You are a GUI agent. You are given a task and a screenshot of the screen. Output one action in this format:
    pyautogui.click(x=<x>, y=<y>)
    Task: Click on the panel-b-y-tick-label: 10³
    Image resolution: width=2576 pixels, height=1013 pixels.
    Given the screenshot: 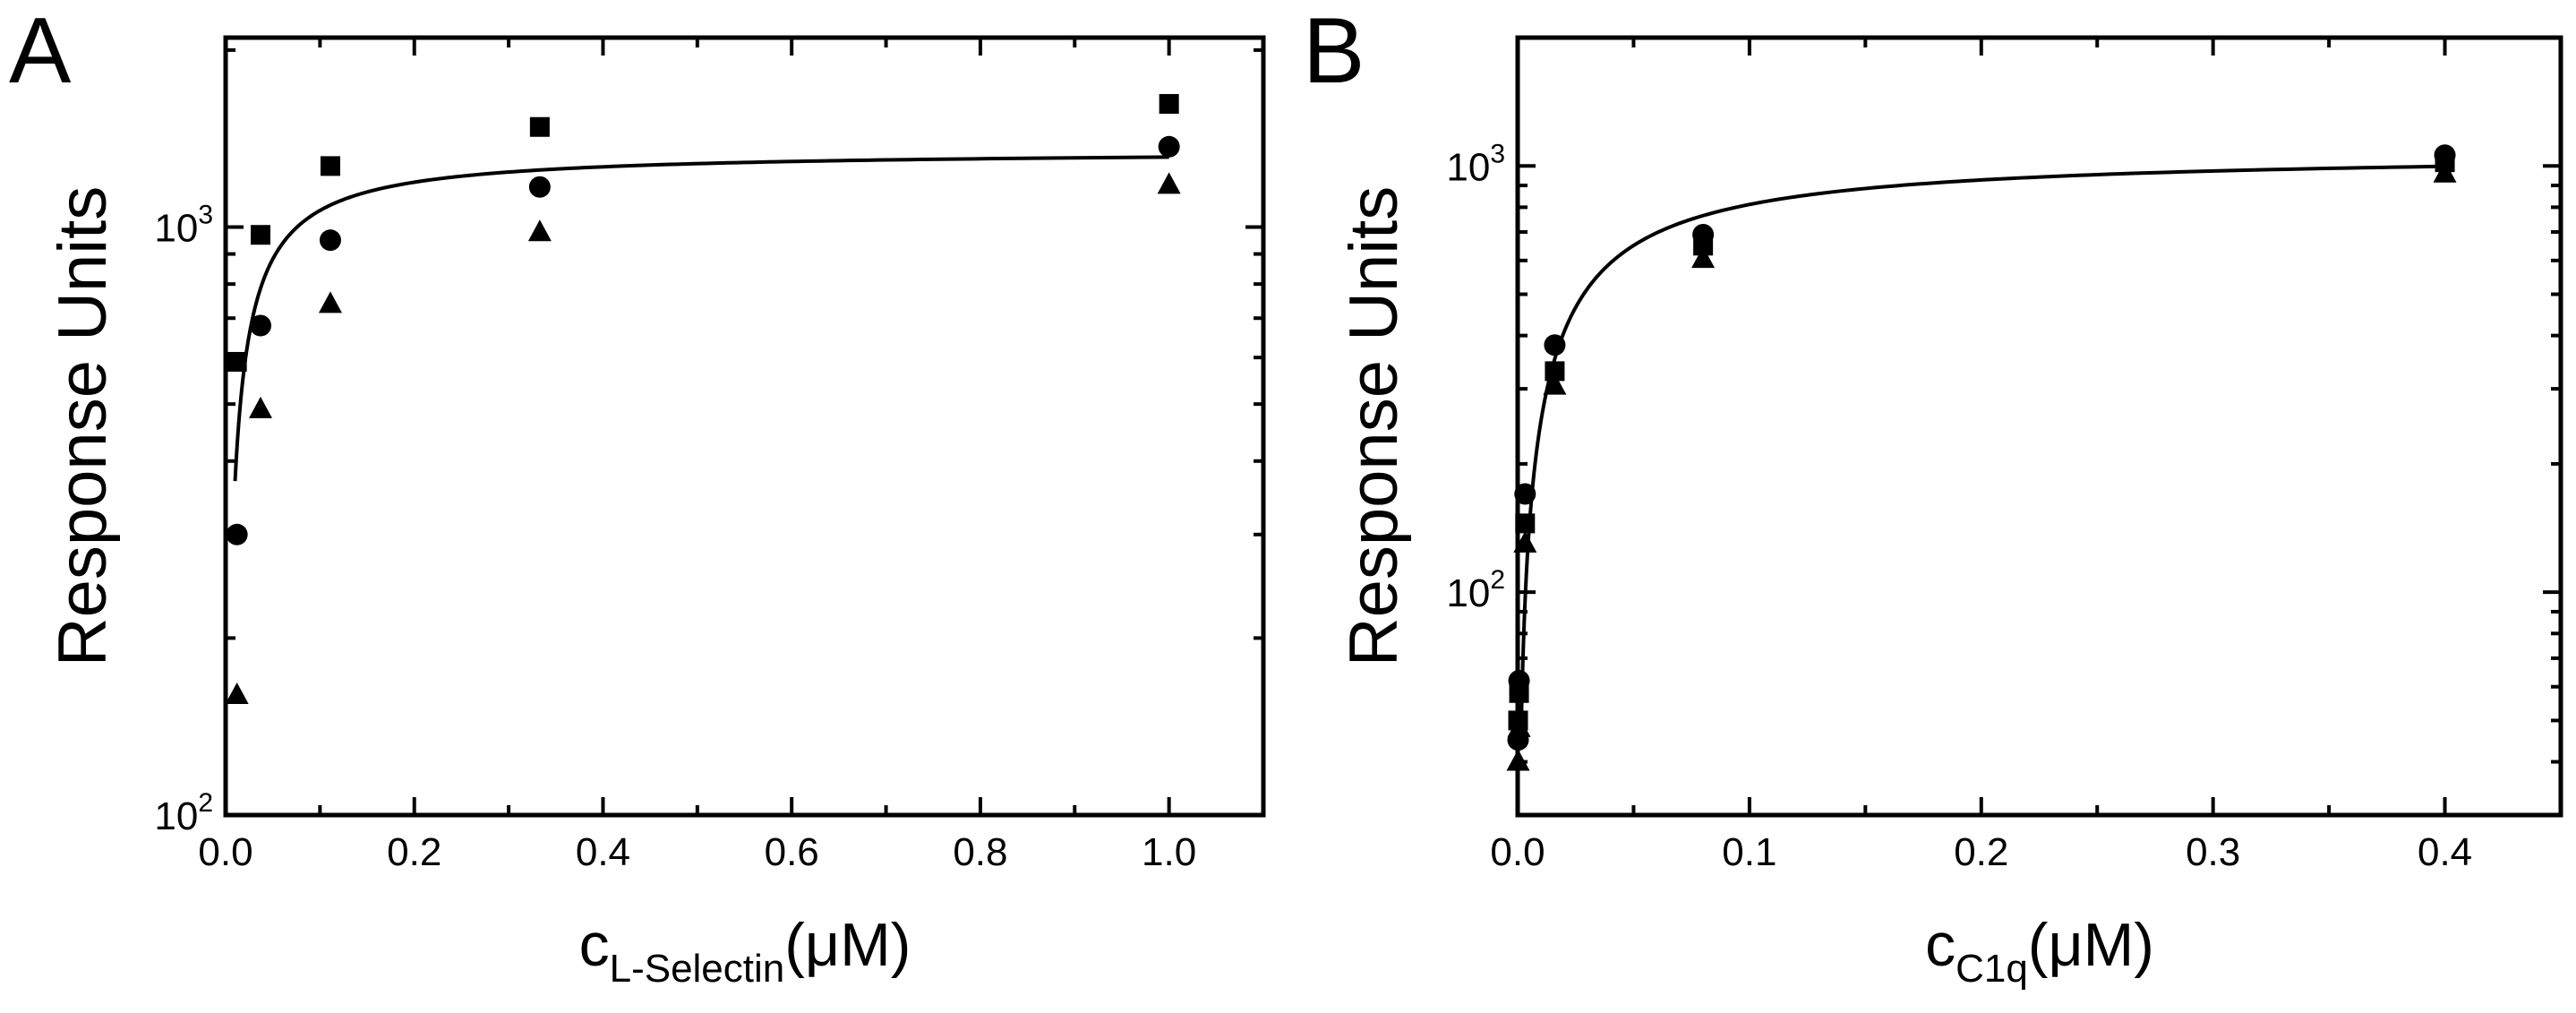 What is the action you would take?
    pyautogui.click(x=1476, y=164)
    